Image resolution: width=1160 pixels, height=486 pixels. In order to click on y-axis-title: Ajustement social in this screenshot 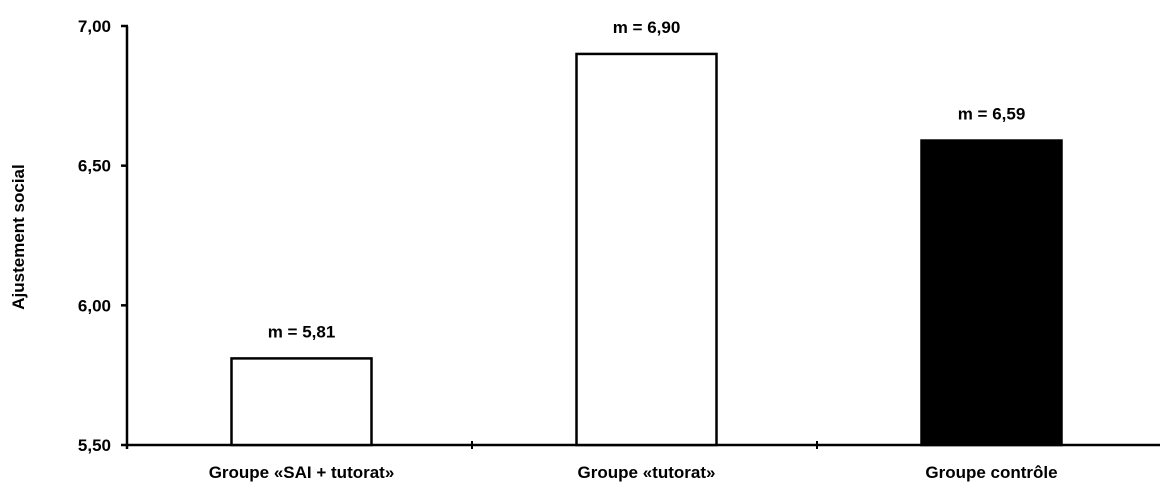, I will do `click(18, 237)`.